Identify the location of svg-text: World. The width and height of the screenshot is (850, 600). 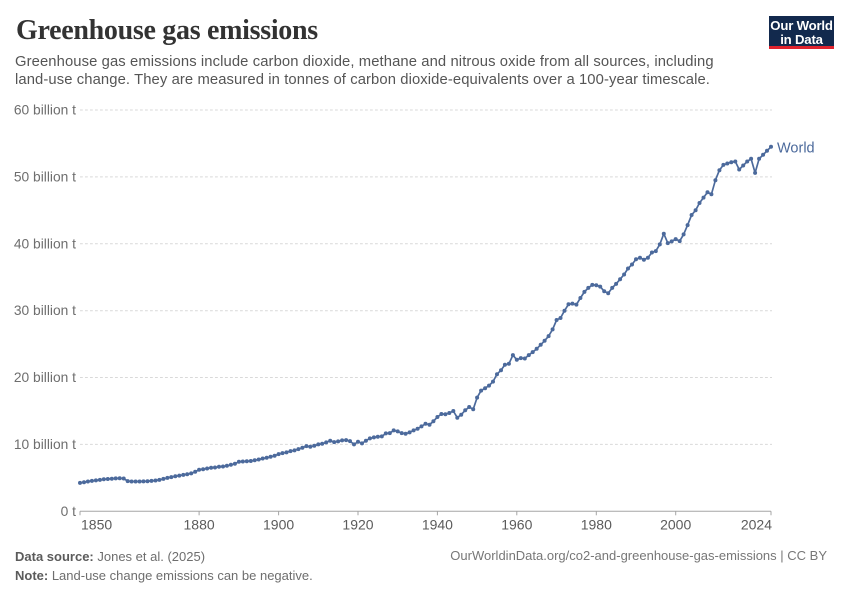
(796, 149).